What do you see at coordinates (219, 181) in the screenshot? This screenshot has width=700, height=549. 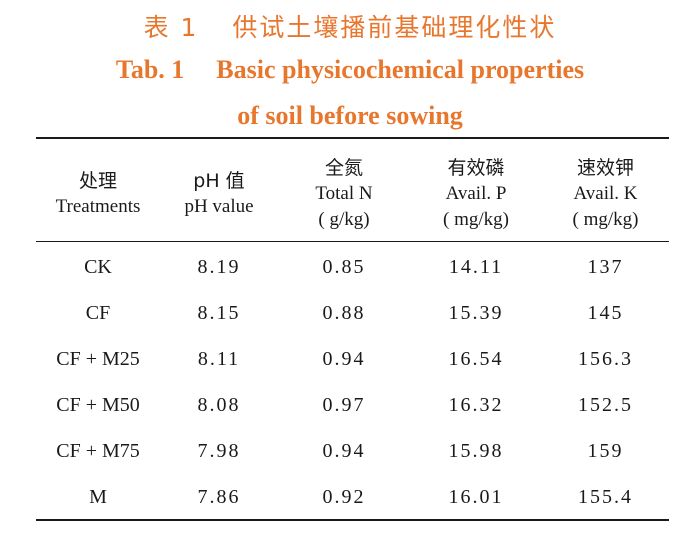 I see `header-ph-cn: pH 值` at bounding box center [219, 181].